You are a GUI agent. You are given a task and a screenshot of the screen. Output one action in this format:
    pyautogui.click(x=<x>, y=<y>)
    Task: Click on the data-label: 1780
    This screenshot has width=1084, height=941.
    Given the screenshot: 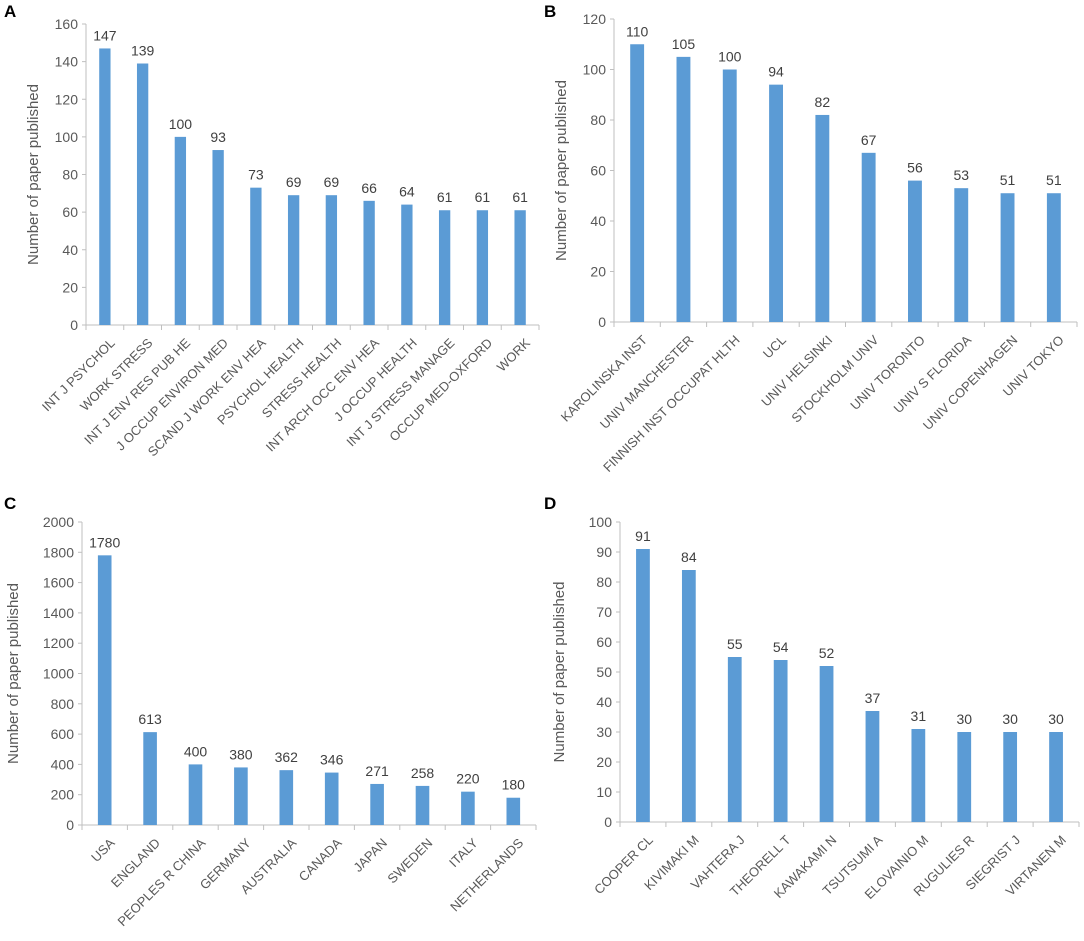 What is the action you would take?
    pyautogui.click(x=104, y=542)
    